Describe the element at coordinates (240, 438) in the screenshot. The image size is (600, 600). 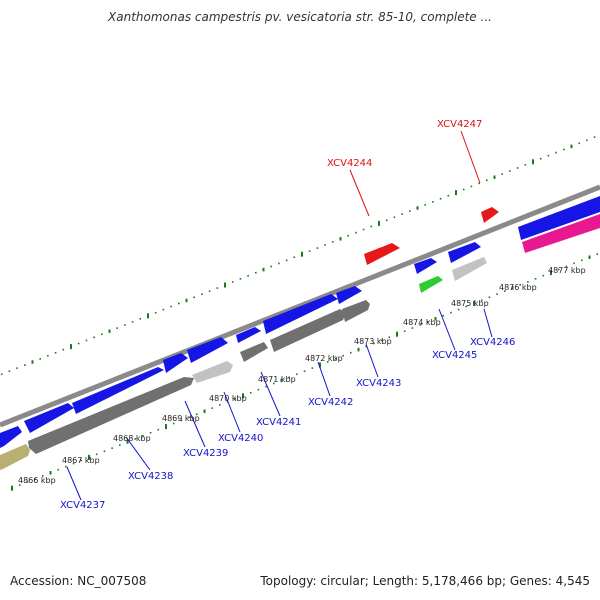
I see `gene-label-xcv4240: XCV4240` at that location.